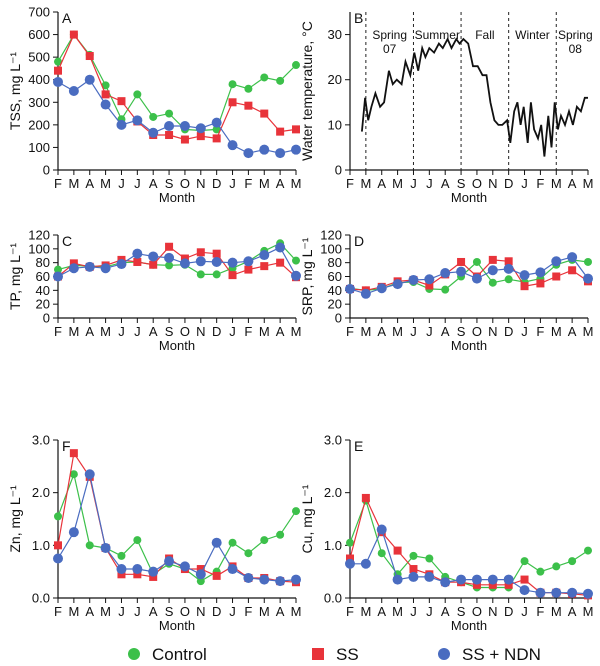 This screenshot has height=666, width=600. I want to click on panel-letter: C, so click(67, 241).